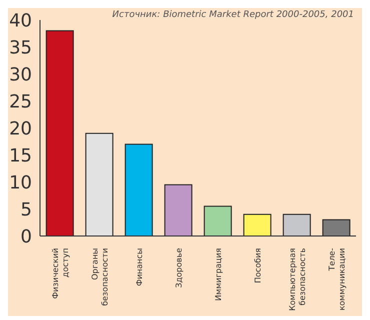  I want to click on x-tick-label: Здоровье, so click(179, 268).